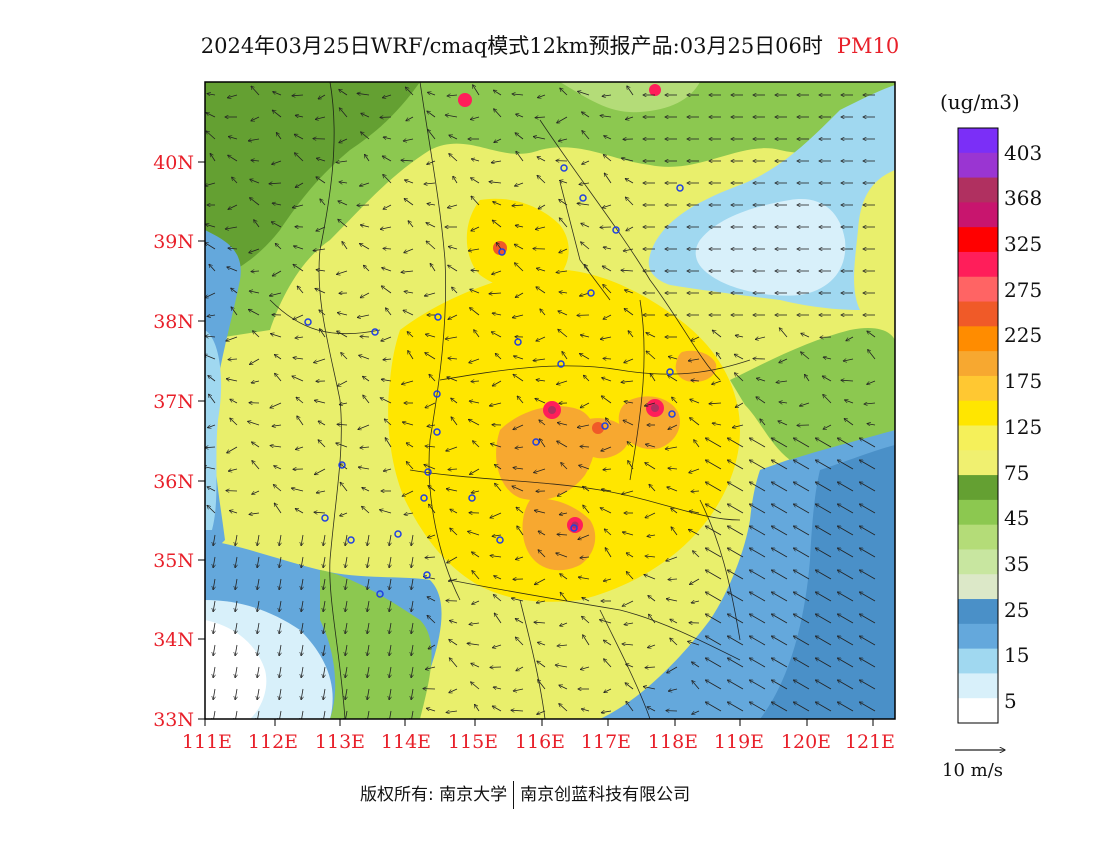 The height and width of the screenshot is (850, 1100). Describe the element at coordinates (213, 430) in the screenshot. I see `light-blue-region-west` at that location.